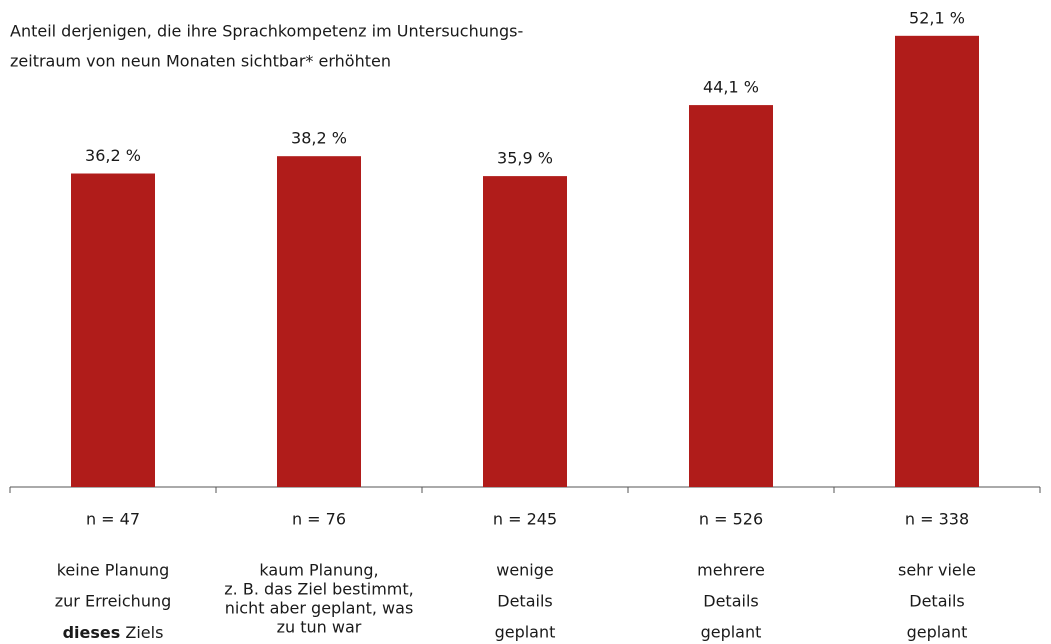 This screenshot has height=644, width=1051. I want to click on label-run: dieses, so click(92, 632).